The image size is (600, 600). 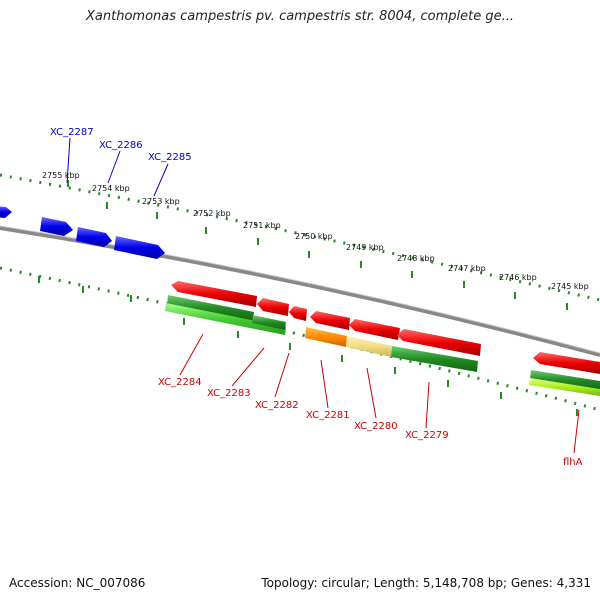 What do you see at coordinates (365, 247) in the screenshot?
I see `kbp-label: 2749 kbp` at bounding box center [365, 247].